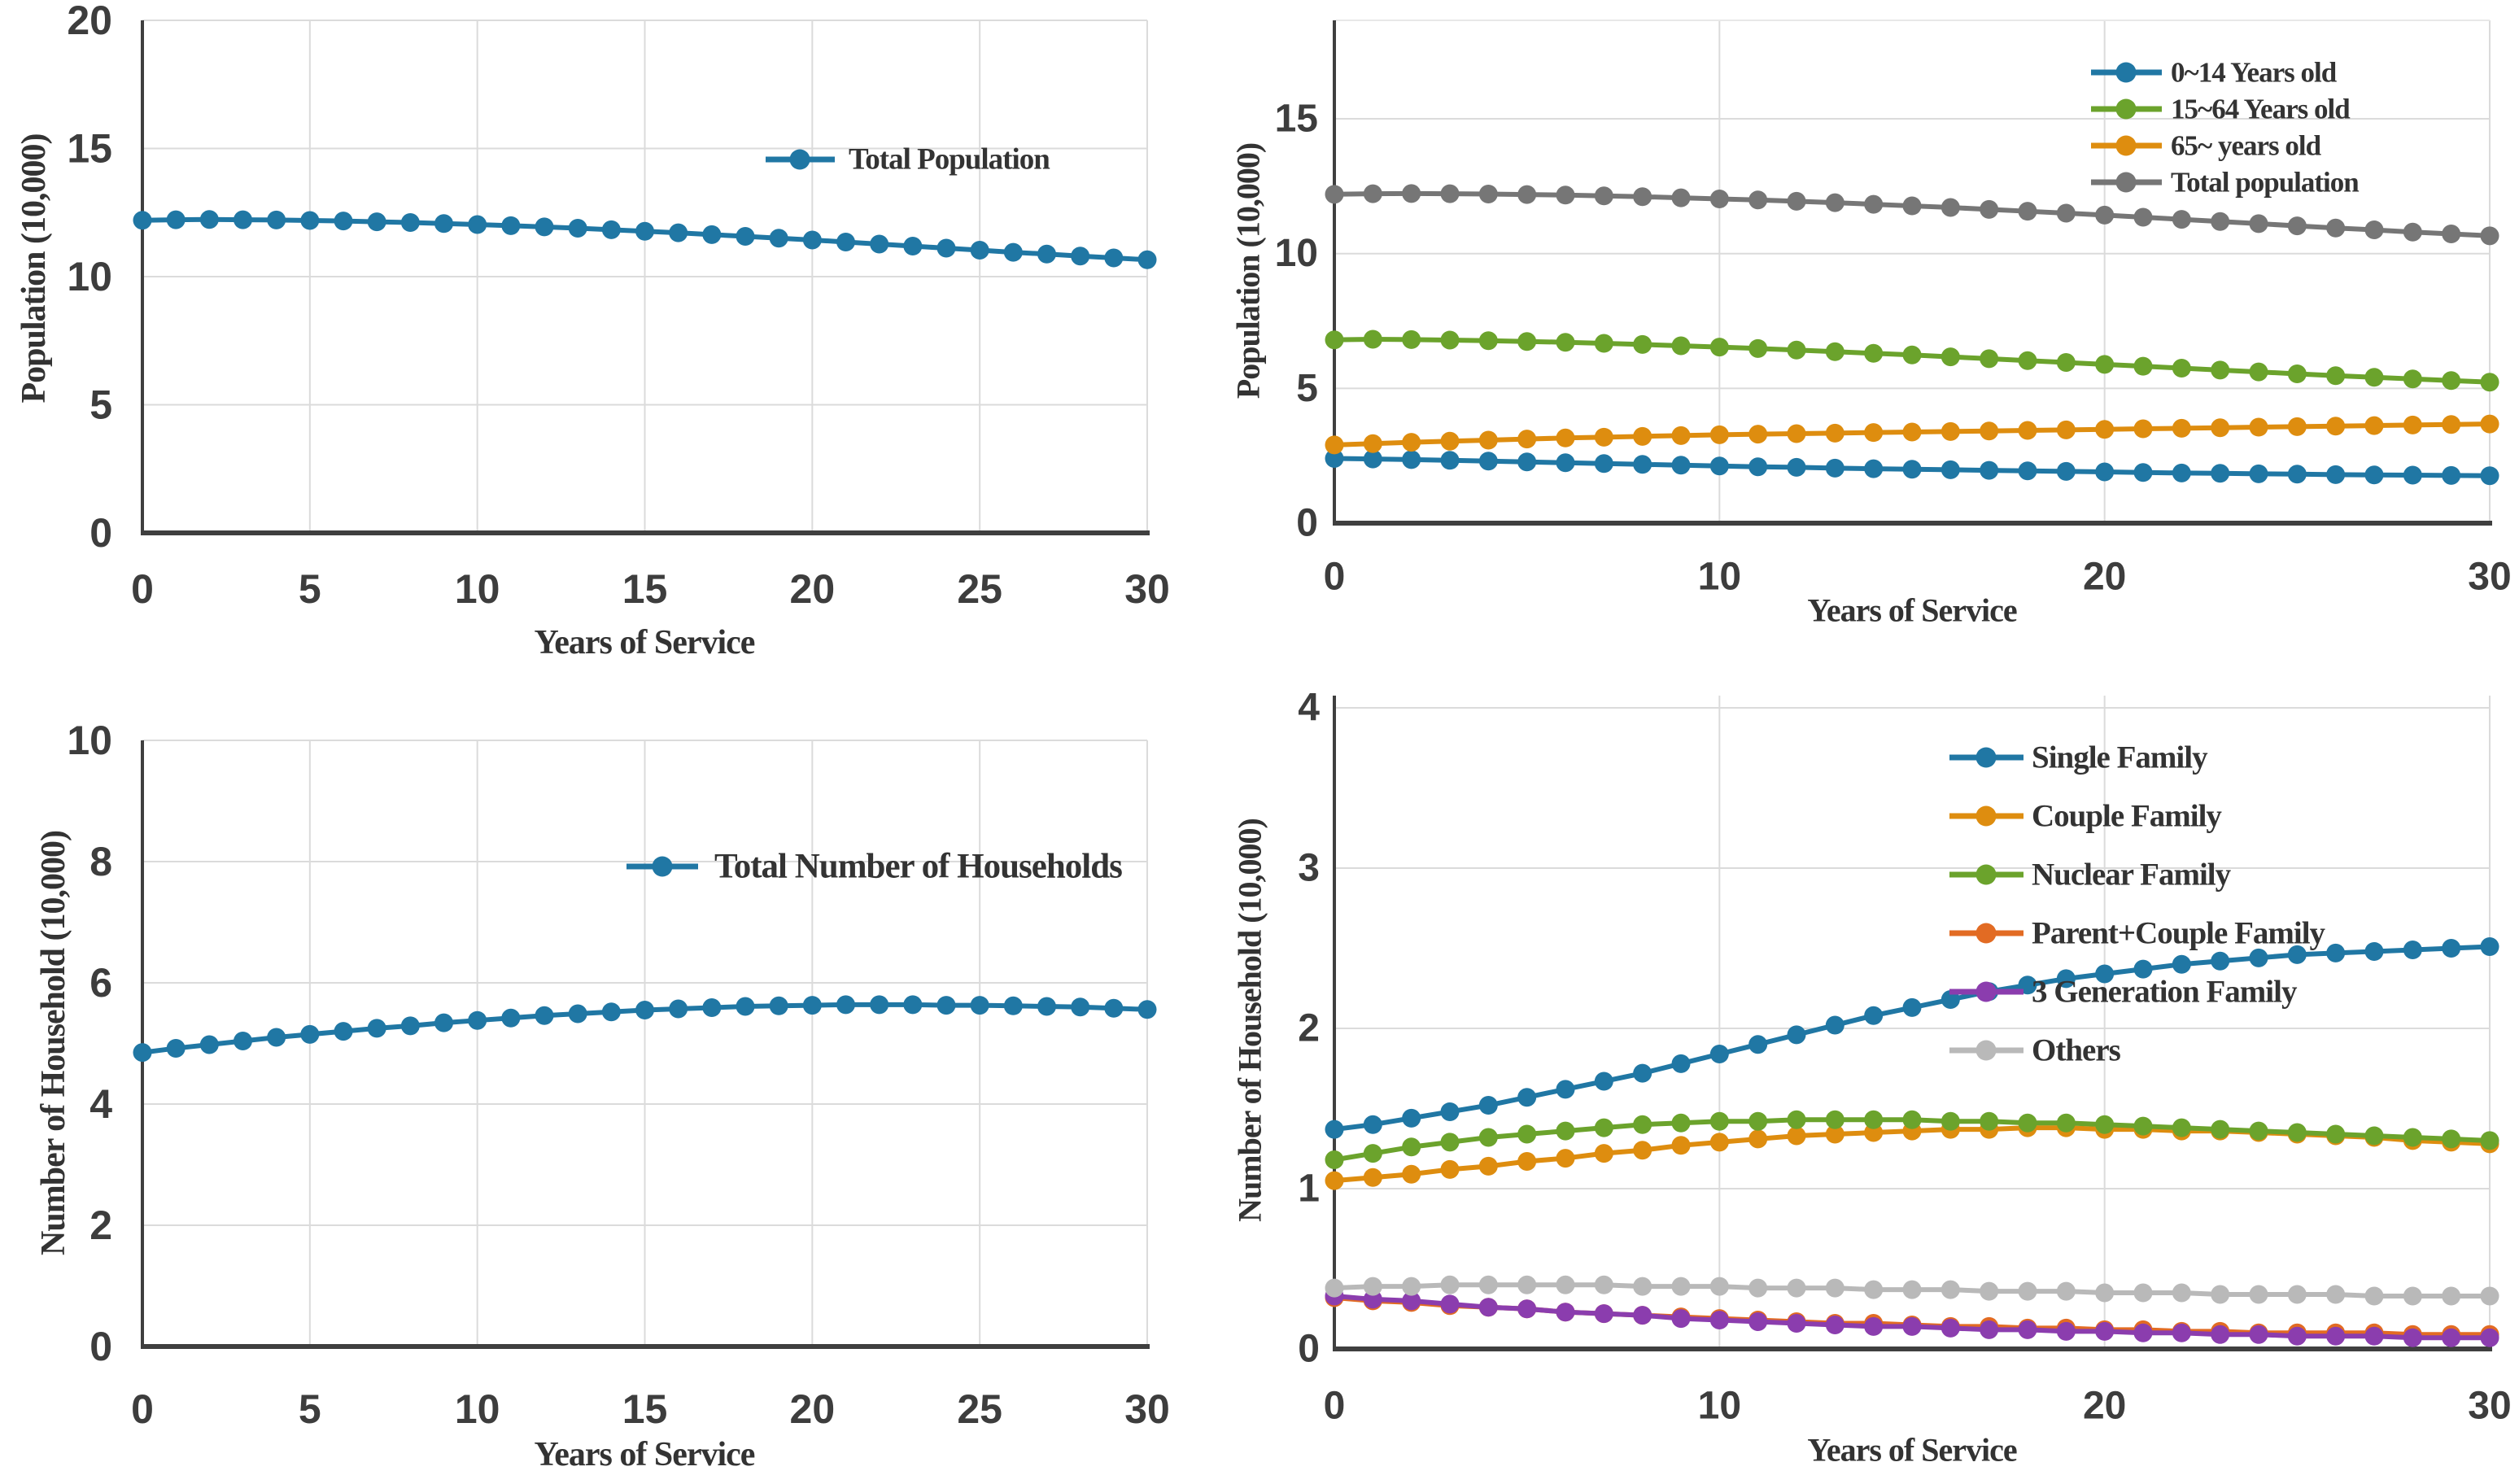  I want to click on y-axis-title: Number of Household (10,000), so click(53, 1043).